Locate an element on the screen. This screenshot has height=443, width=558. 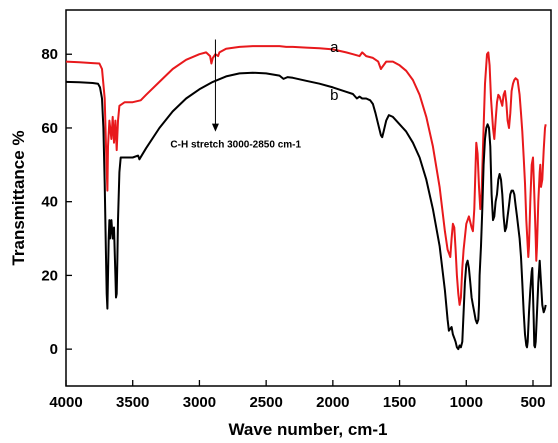
x-tick-label: 3500 is located at coordinates (132, 402).